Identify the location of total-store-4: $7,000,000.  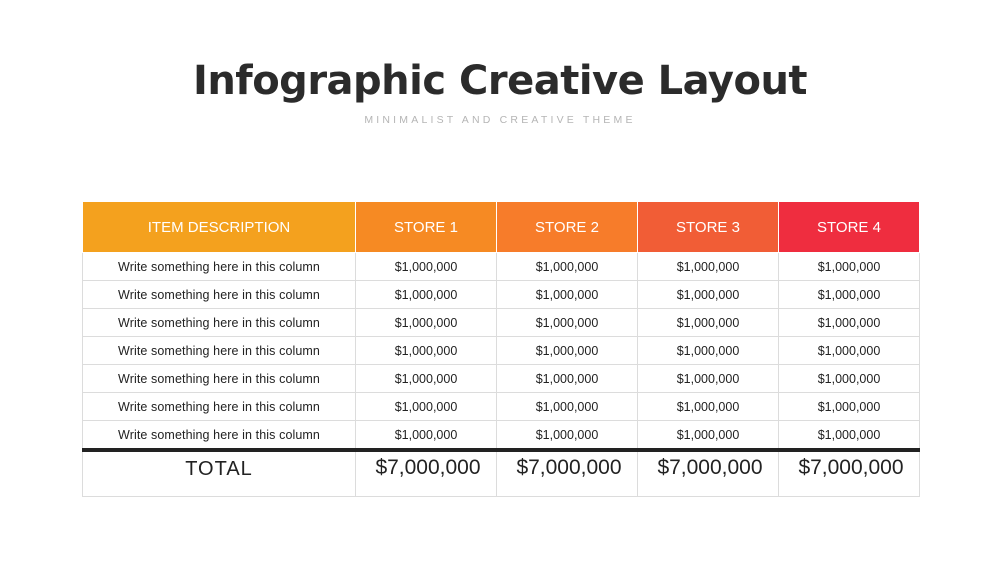
(849, 472).